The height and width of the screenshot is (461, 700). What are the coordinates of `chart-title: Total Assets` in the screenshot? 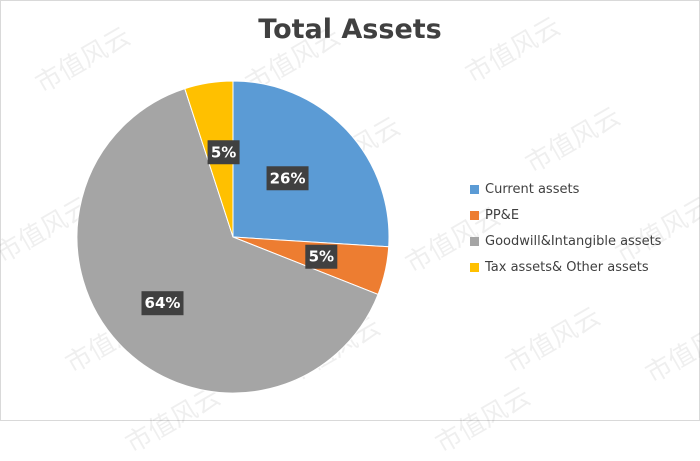 It's located at (350, 29).